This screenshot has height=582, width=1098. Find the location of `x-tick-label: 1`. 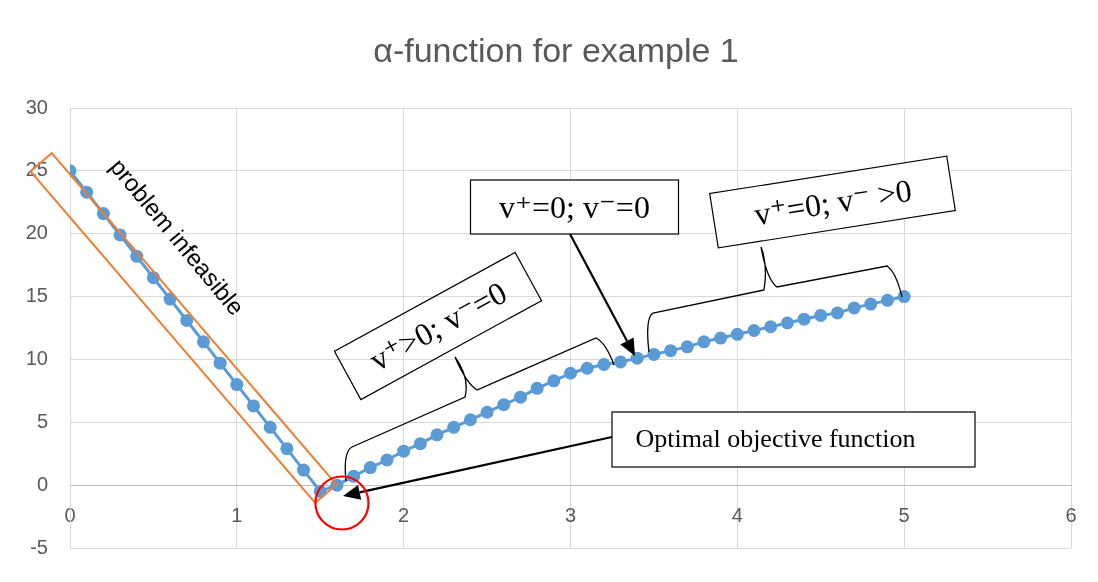

x-tick-label: 1 is located at coordinates (237, 514).